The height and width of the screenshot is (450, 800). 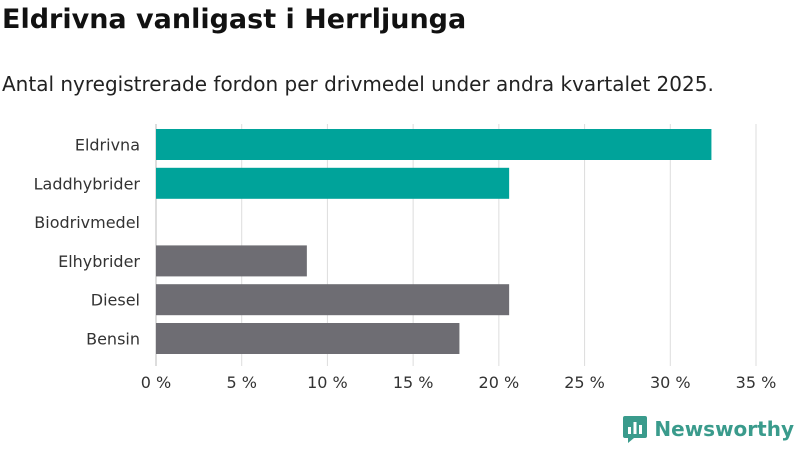 I want to click on bar-laddhybrider, so click(x=333, y=183).